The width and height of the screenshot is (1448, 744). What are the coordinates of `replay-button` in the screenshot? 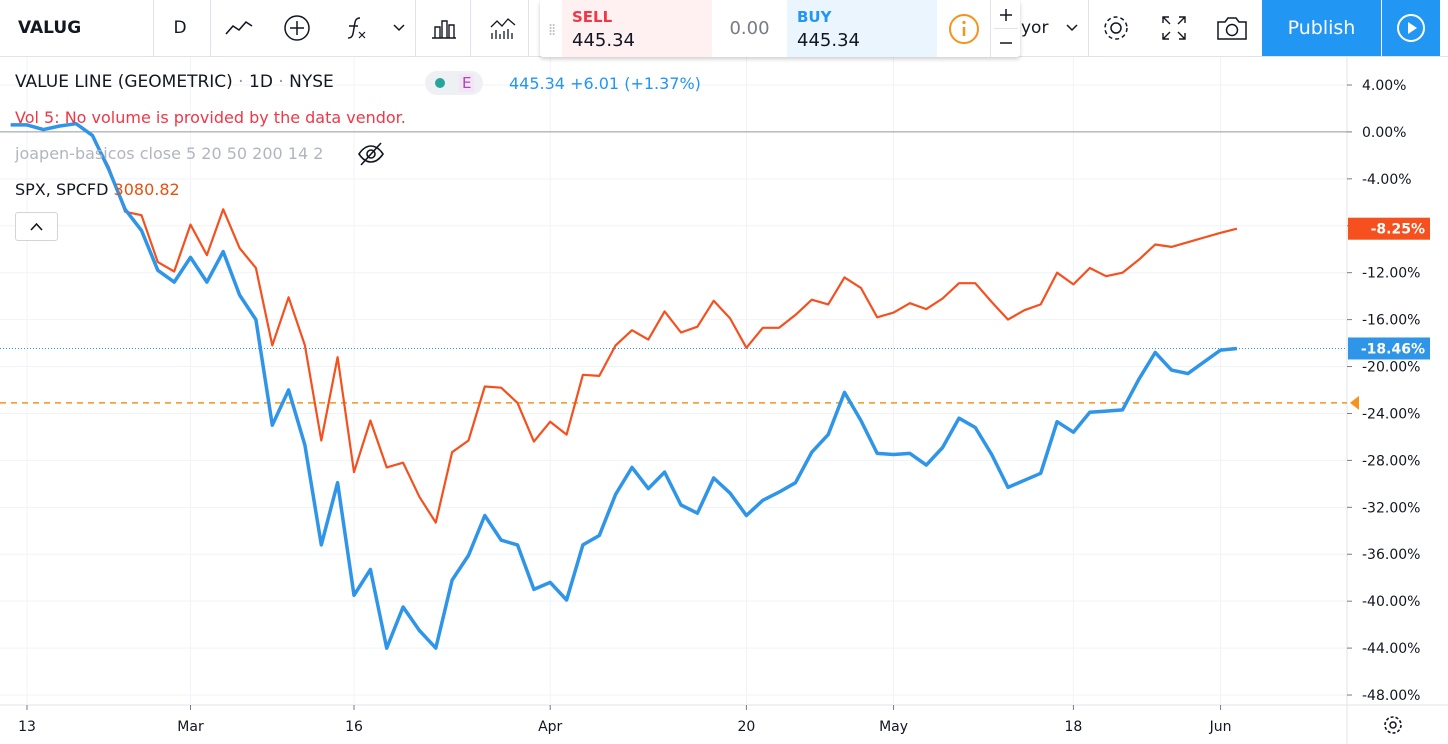 It's located at (503, 28).